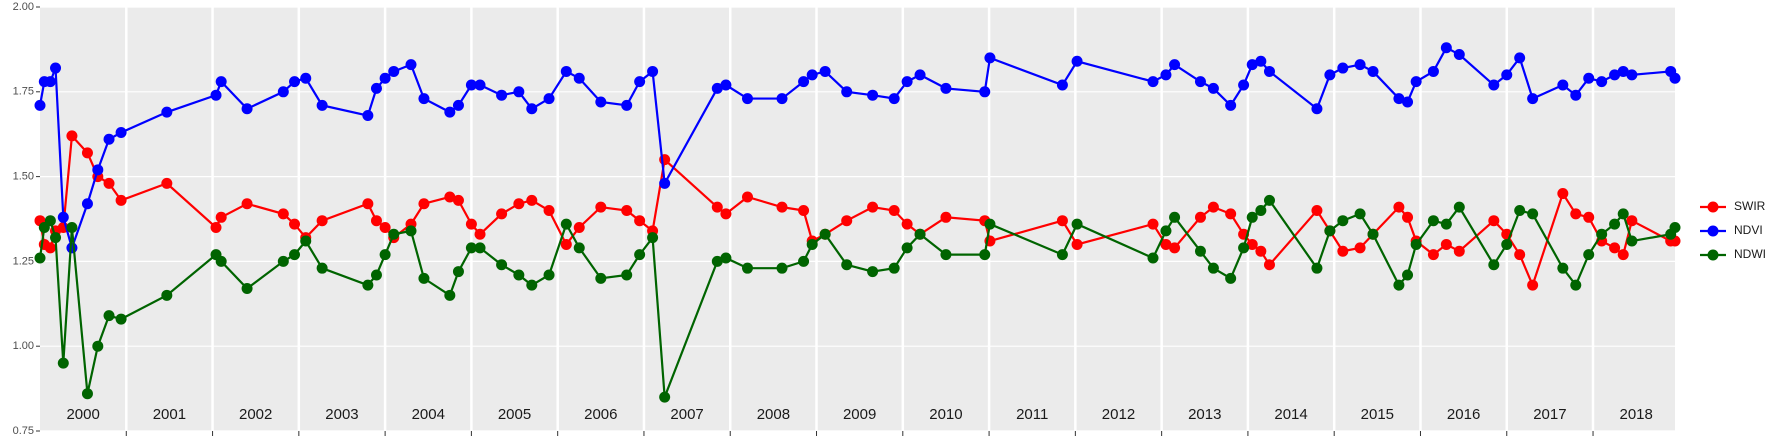 This screenshot has height=442, width=1773. What do you see at coordinates (773, 414) in the screenshot?
I see `x-tick-label: 2008` at bounding box center [773, 414].